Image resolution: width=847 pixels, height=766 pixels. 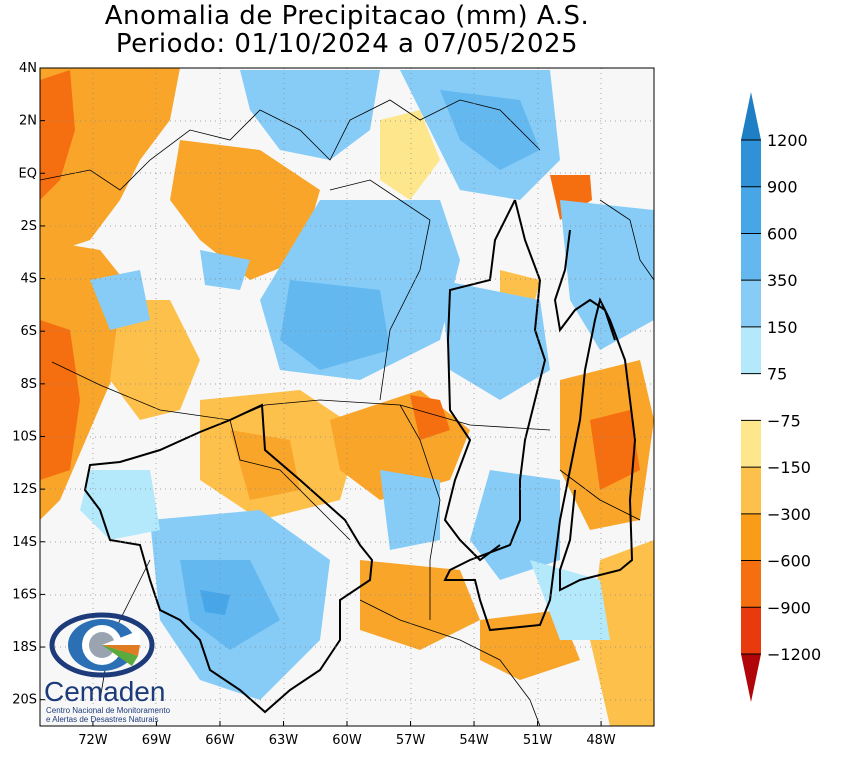 What do you see at coordinates (789, 467) in the screenshot?
I see `colorbar-label: −150` at bounding box center [789, 467].